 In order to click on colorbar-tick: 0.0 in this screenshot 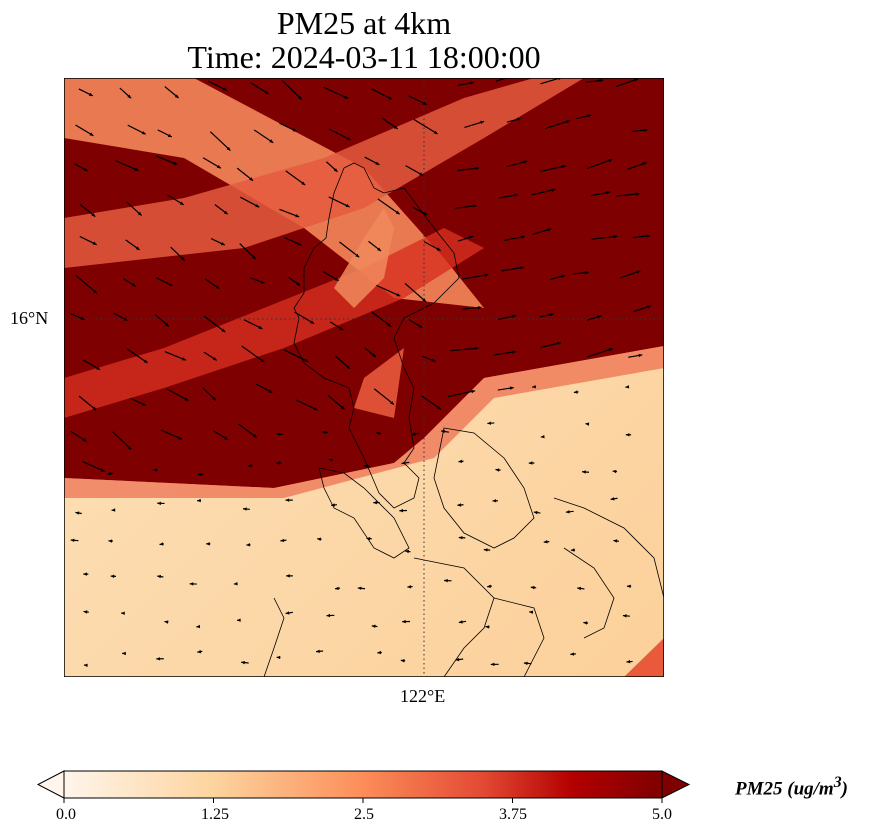, I will do `click(66, 814)`.